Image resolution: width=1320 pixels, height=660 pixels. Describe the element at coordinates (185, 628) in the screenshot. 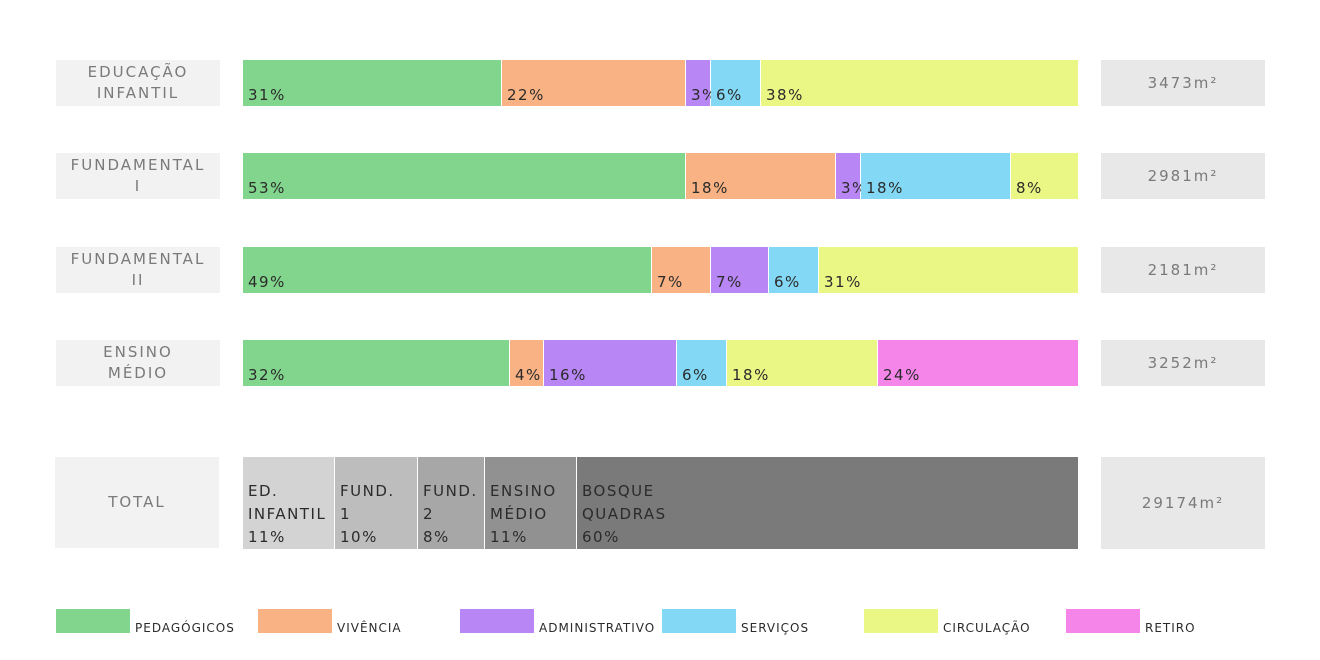

I see `legend-label: PEDAGÓGICOS` at that location.